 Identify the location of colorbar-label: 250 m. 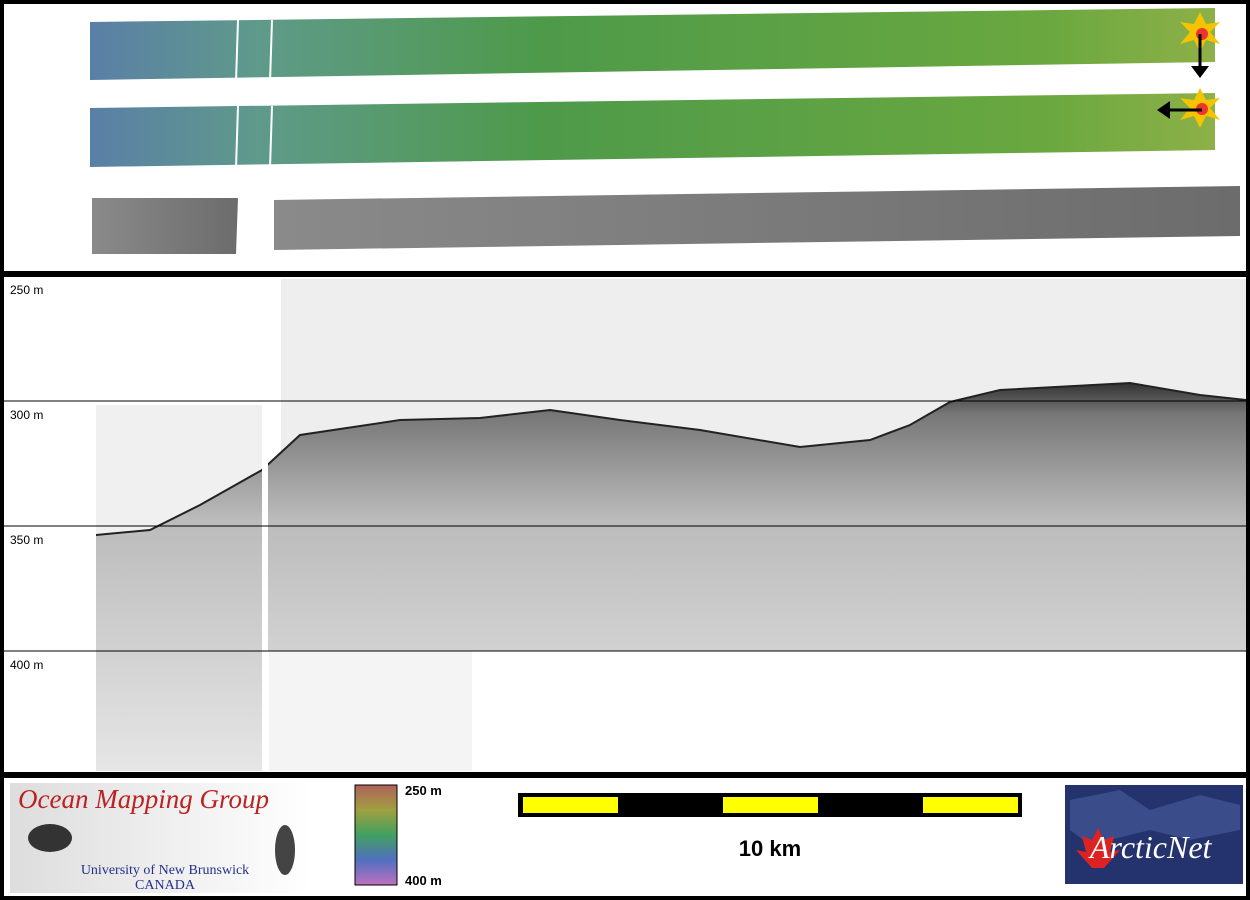
(423, 790).